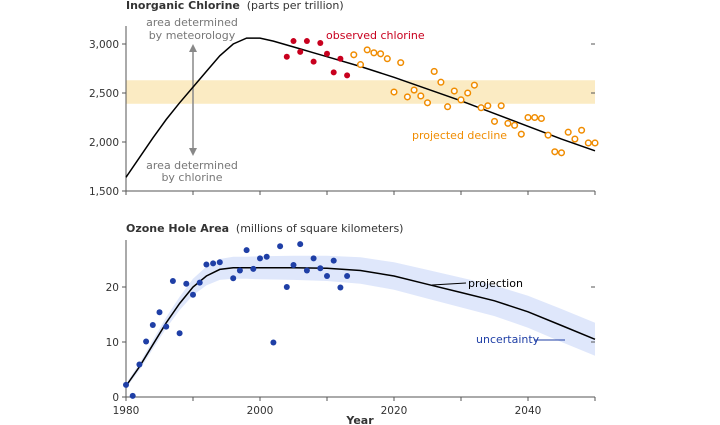  Describe the element at coordinates (192, 35) in the screenshot. I see `meteorology-label-2: by meteorology` at that location.